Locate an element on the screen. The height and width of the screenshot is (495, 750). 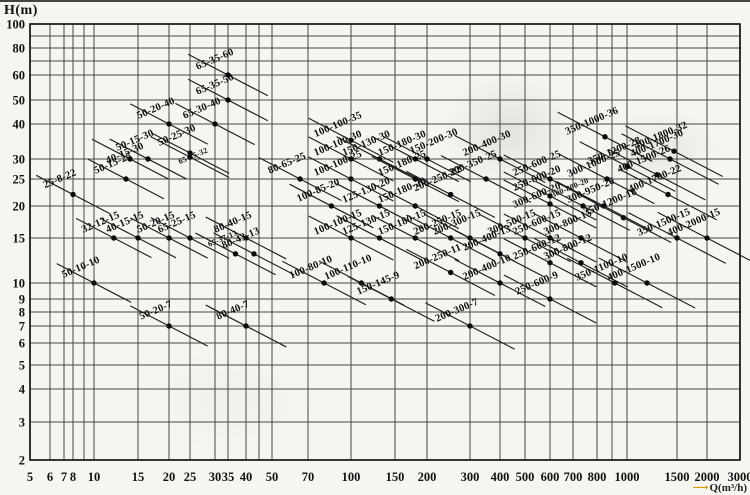
y-tick-label: 20 is located at coordinates (19, 207).